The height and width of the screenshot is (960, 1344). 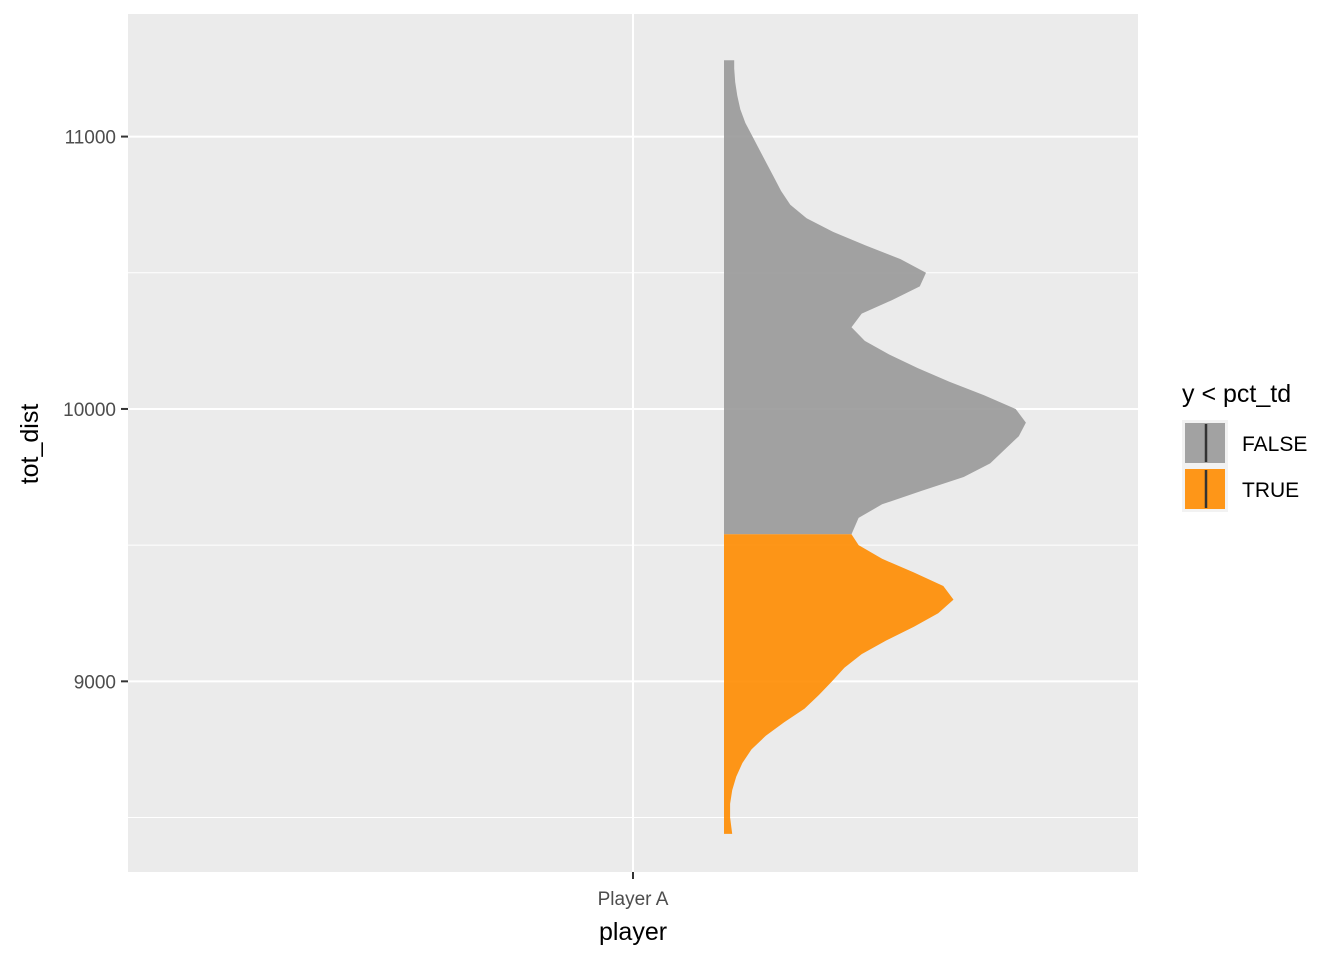 What do you see at coordinates (875, 297) in the screenshot?
I see `slab-false` at bounding box center [875, 297].